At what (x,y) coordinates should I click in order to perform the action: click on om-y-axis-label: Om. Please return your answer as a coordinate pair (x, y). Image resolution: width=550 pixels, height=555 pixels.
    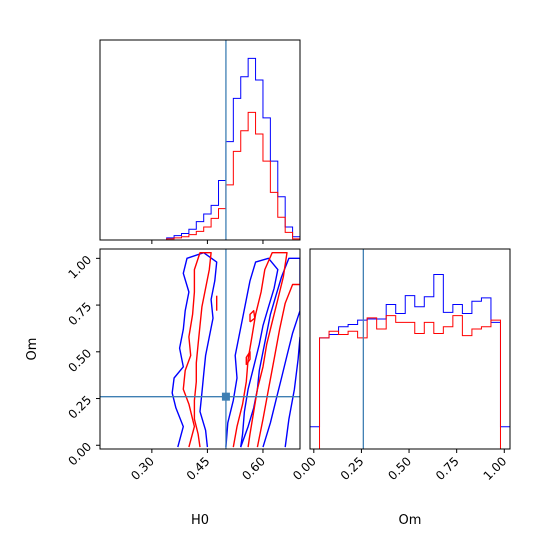
    Looking at the image, I should click on (32, 349).